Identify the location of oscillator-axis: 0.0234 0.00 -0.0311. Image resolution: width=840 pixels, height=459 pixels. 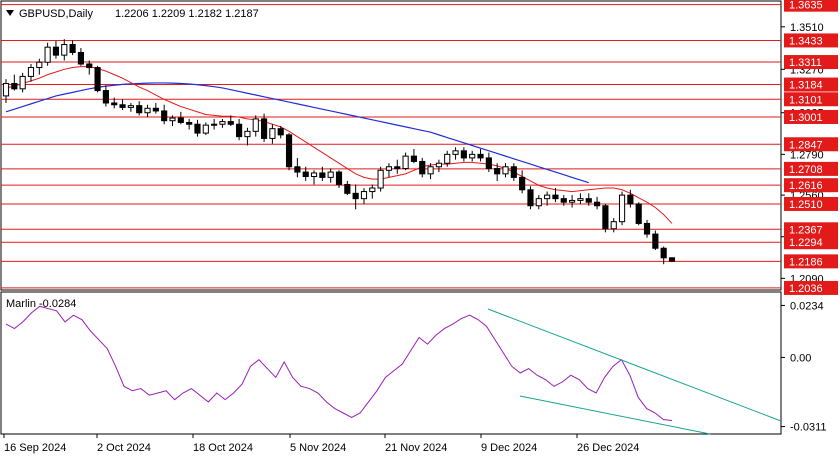
(804, 367).